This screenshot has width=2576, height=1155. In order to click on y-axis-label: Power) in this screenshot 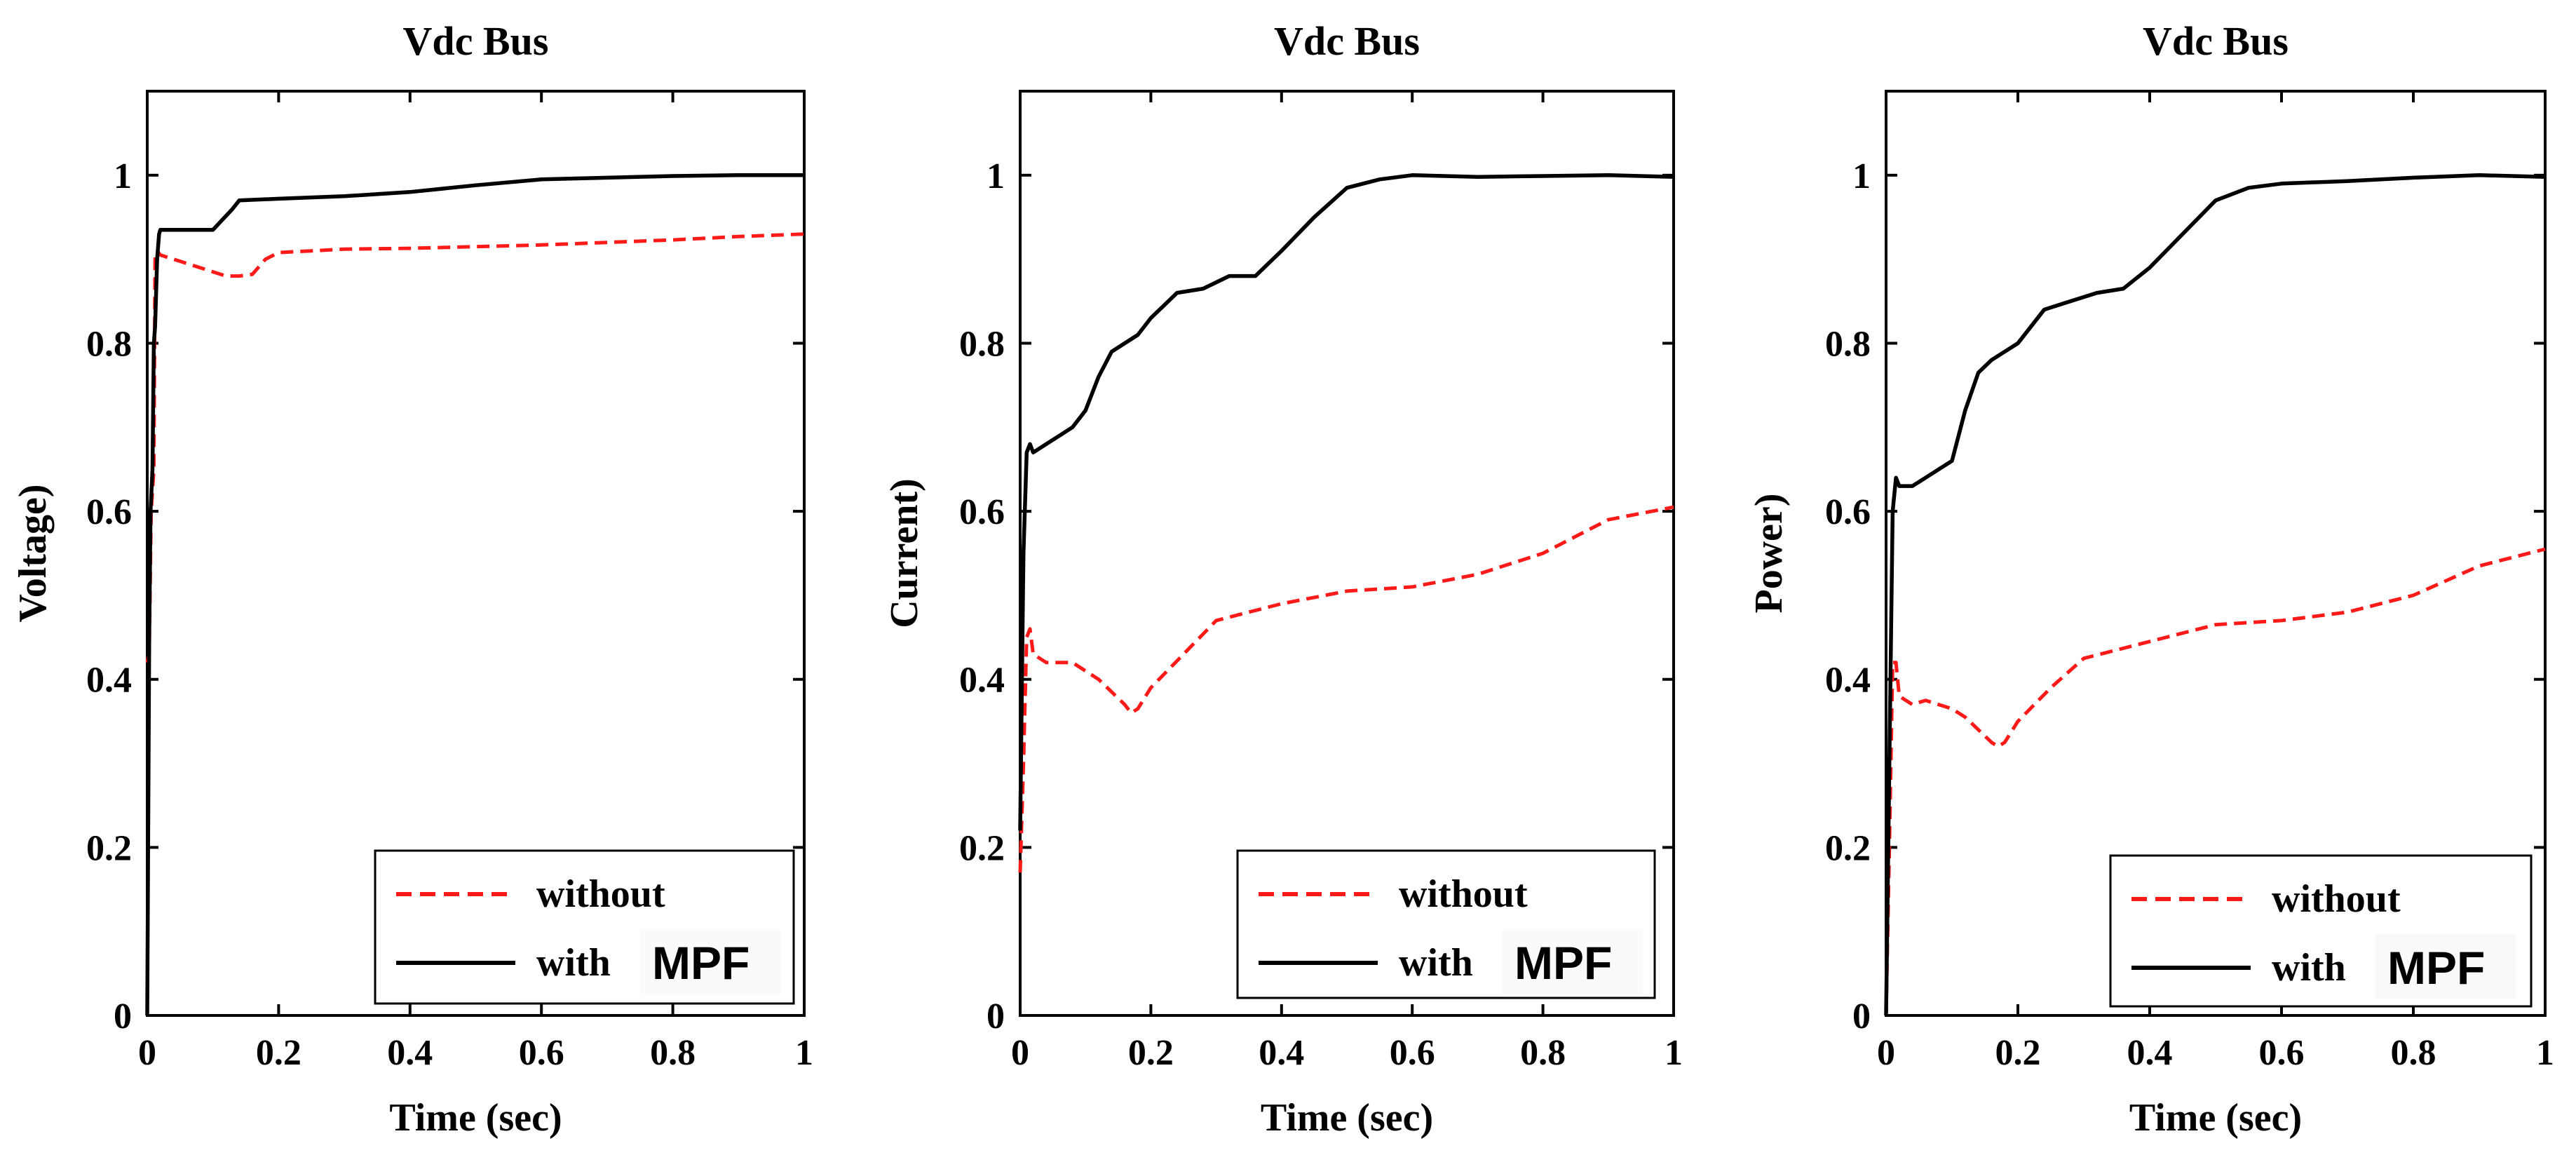, I will do `click(1769, 553)`.